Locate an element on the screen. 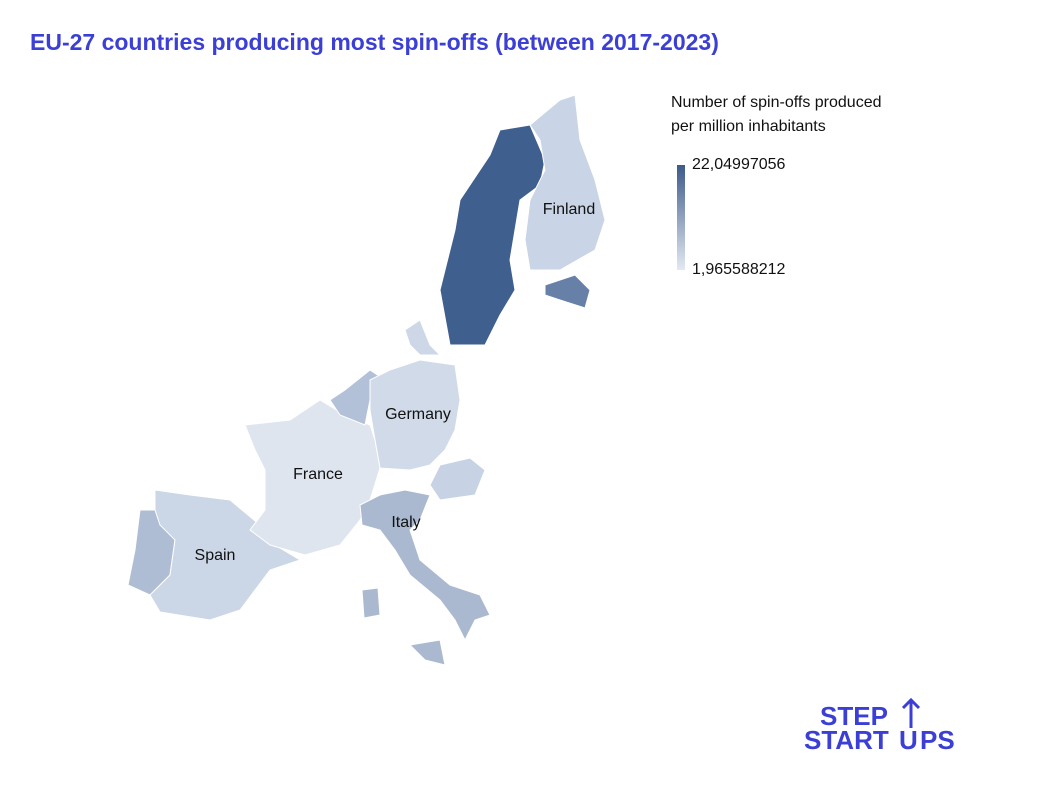 The height and width of the screenshot is (800, 1046). germany is located at coordinates (415, 415).